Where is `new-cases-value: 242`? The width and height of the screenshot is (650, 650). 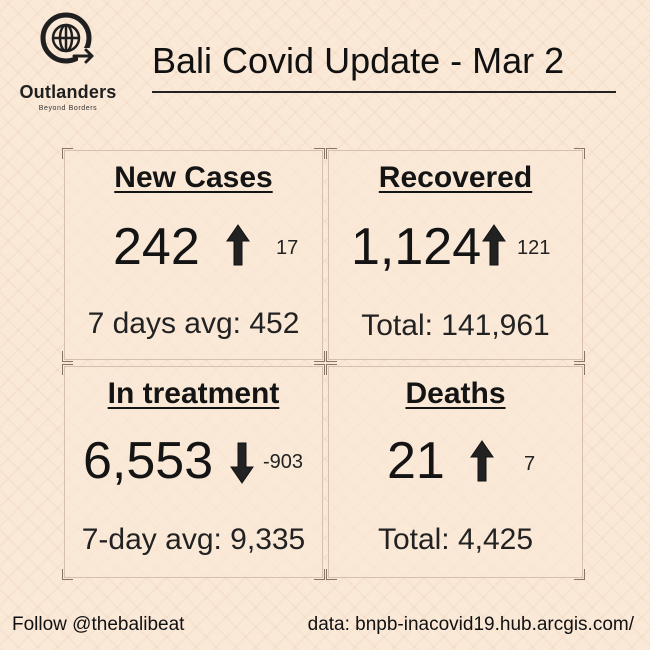
new-cases-value: 242 is located at coordinates (156, 247).